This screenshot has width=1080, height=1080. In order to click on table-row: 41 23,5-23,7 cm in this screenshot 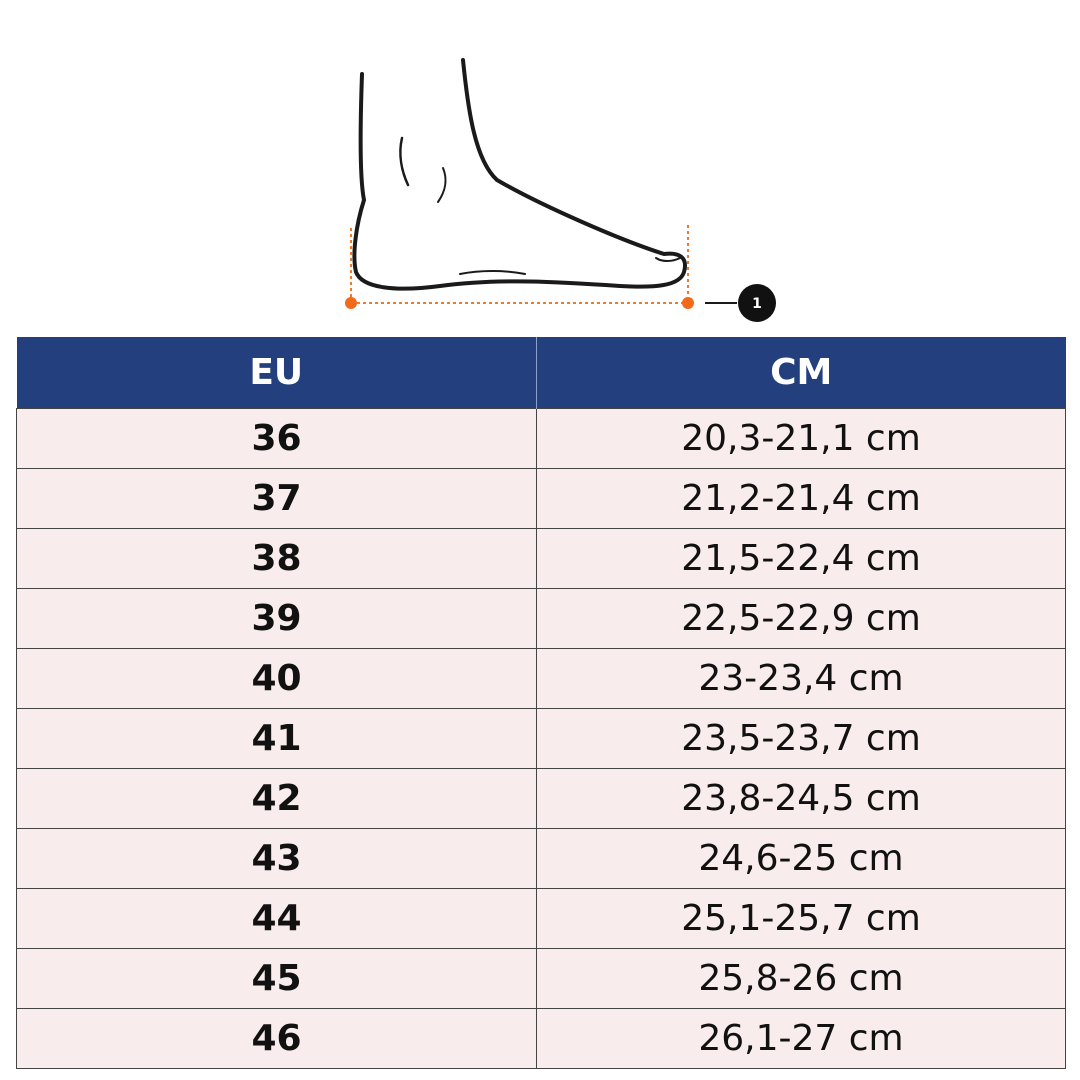, I will do `click(541, 738)`.